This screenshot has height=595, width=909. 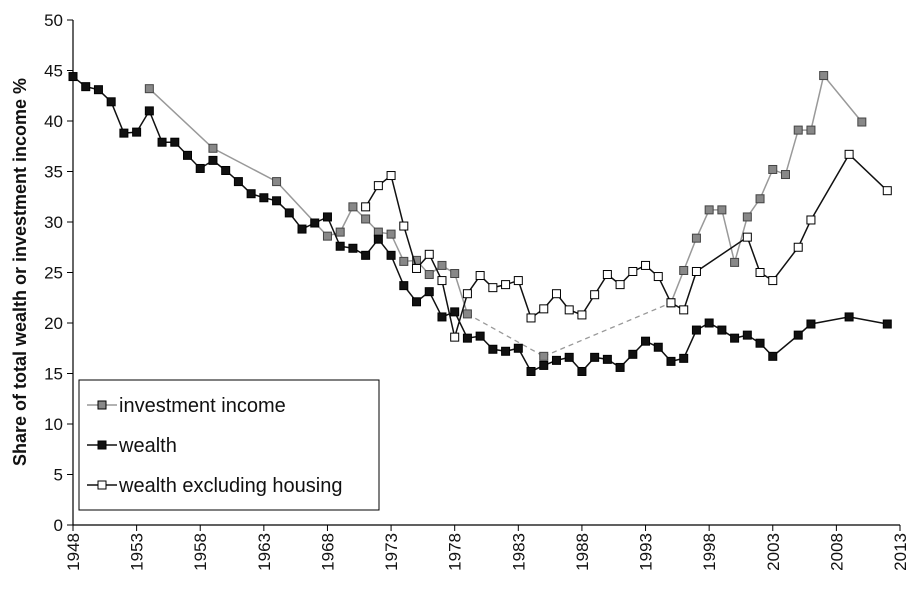 I want to click on x-tick-label: 1953, so click(x=137, y=552).